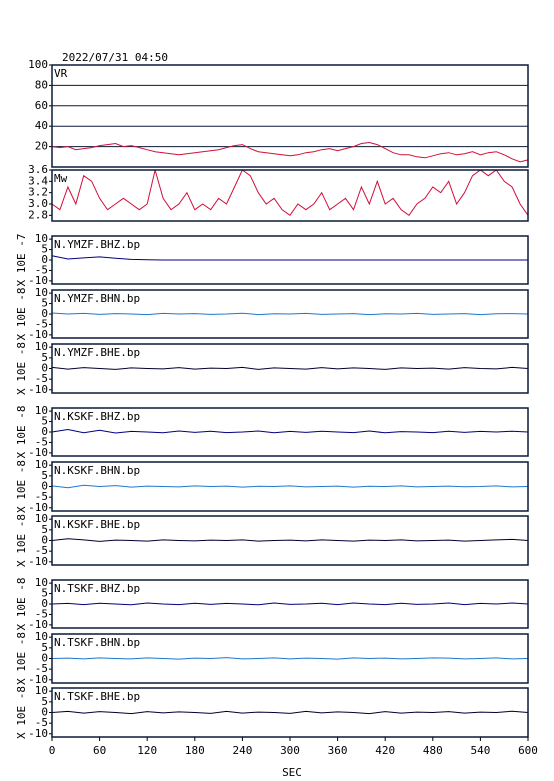  Describe the element at coordinates (38, 180) in the screenshot. I see `y-tick-label: 3.4` at that location.